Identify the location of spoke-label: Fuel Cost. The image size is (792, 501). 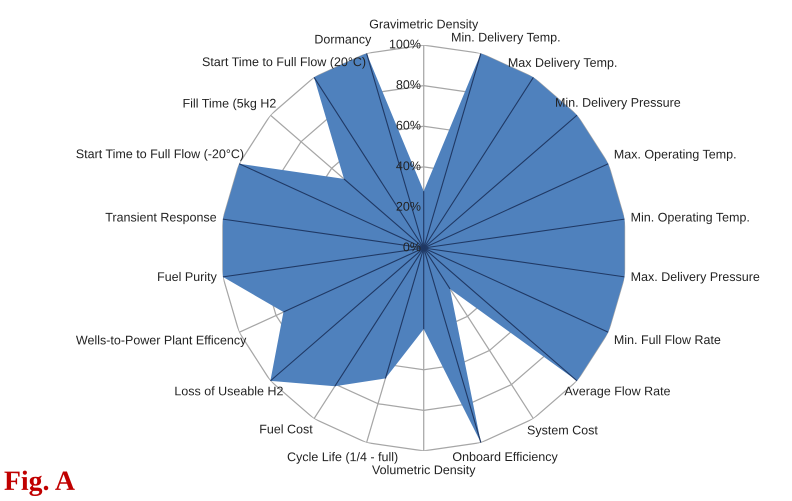
(286, 429).